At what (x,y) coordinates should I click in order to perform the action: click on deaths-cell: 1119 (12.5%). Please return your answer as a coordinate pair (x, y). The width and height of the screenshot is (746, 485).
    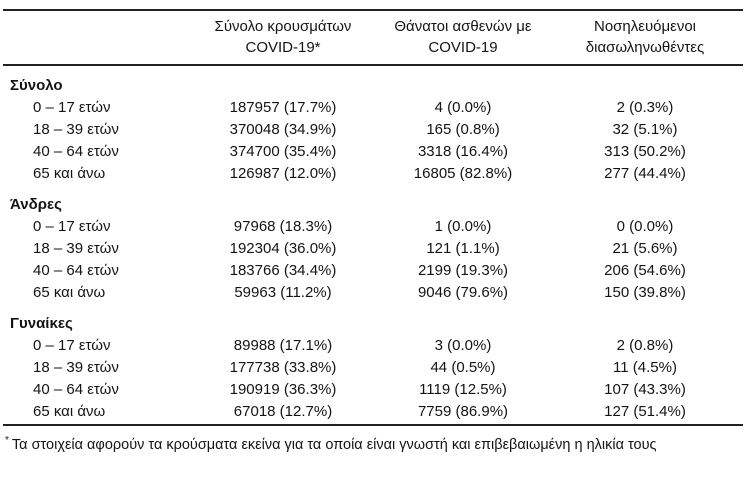
    Looking at the image, I should click on (463, 389).